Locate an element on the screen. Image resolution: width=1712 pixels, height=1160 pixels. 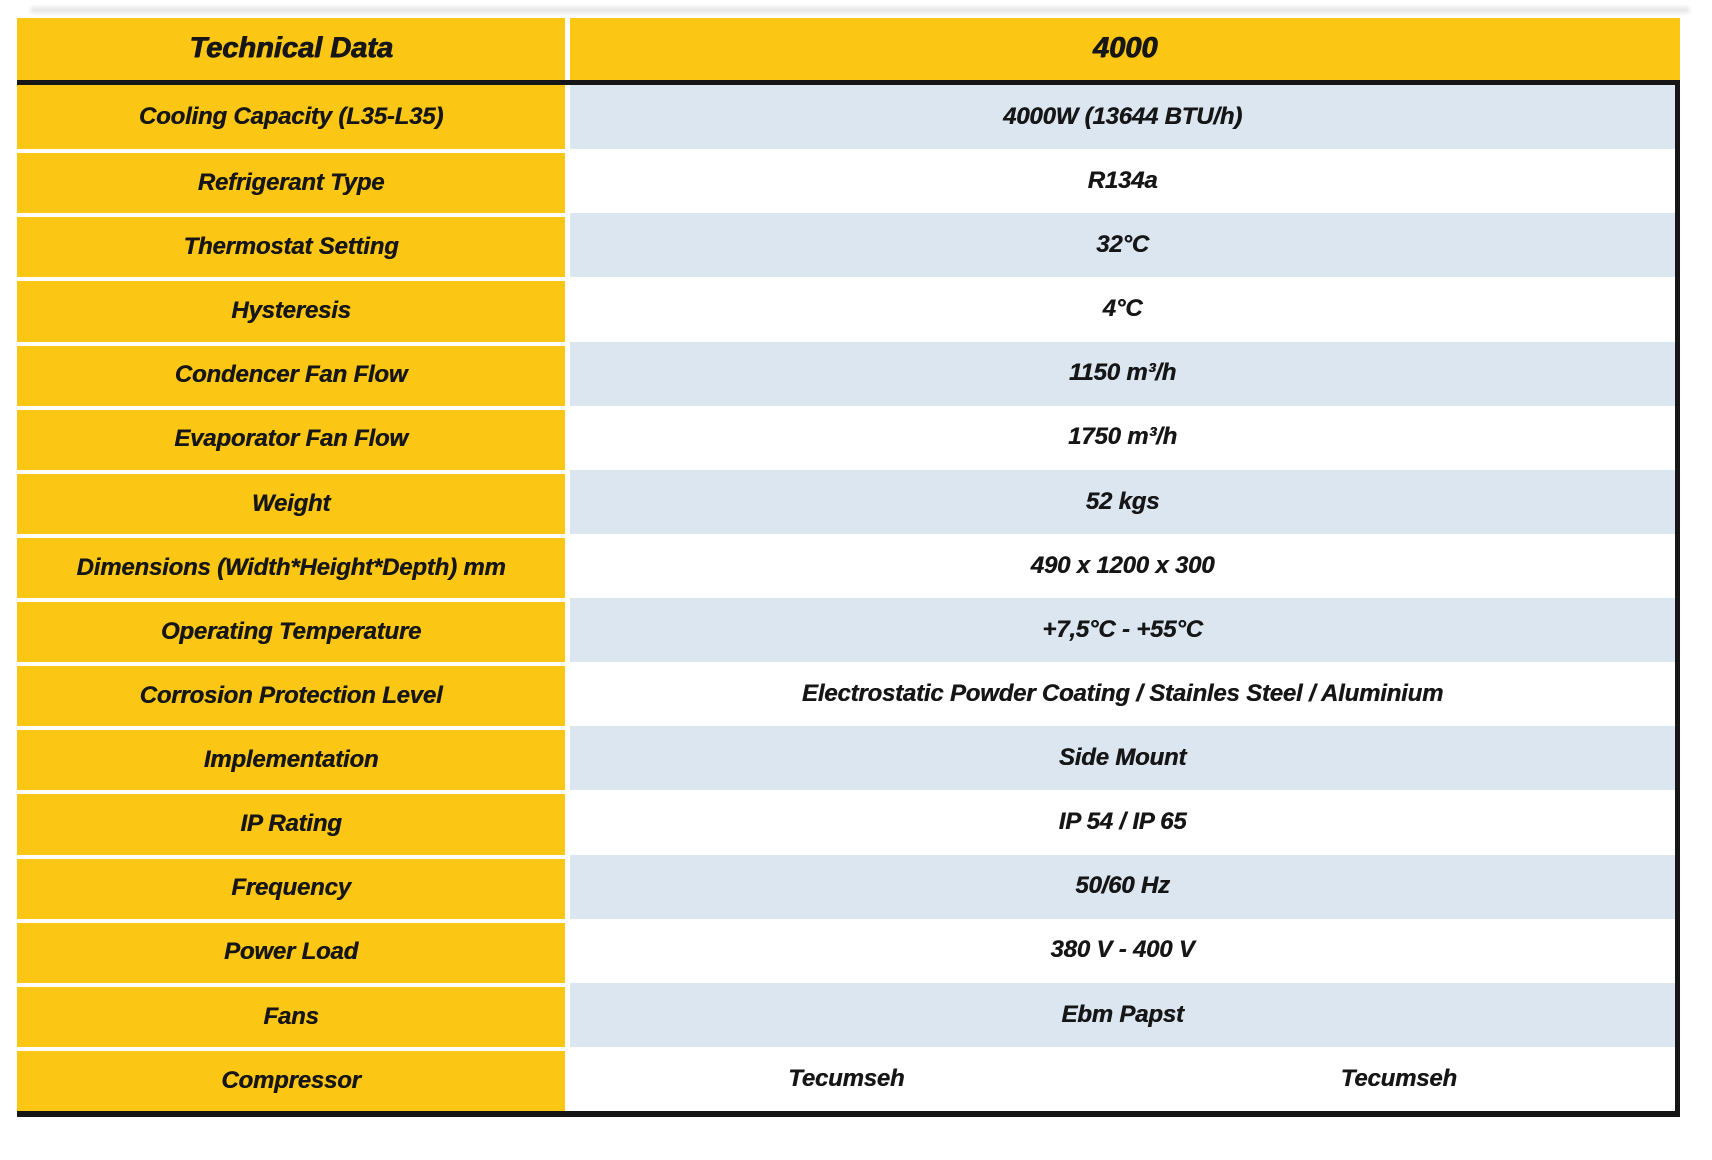
row-value: 52 kgs is located at coordinates (1122, 501).